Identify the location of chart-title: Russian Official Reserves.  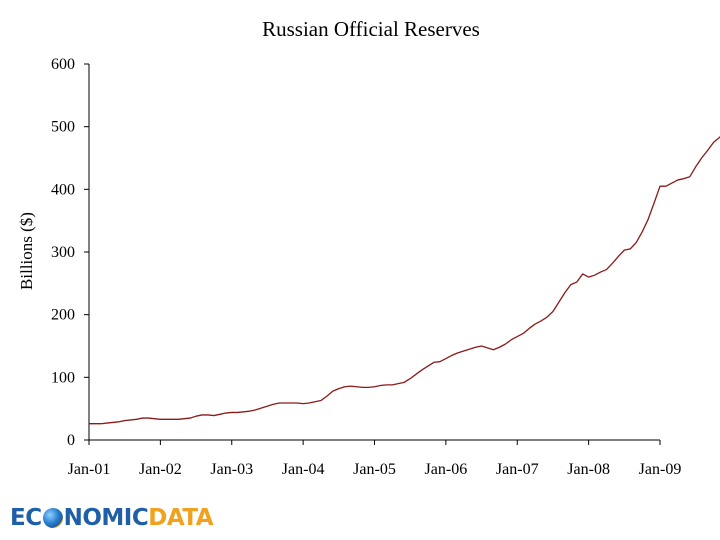
(371, 29).